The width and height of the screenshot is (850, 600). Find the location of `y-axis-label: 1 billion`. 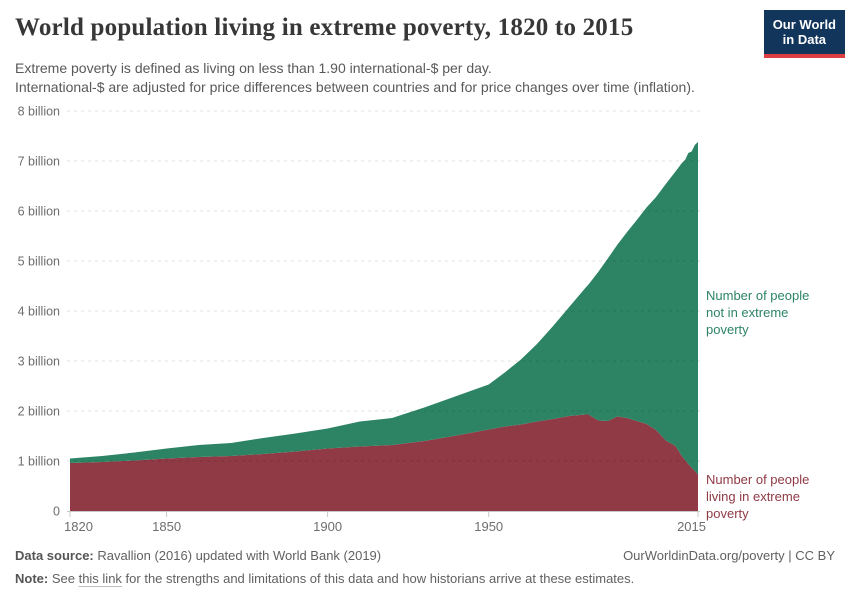

y-axis-label: 1 billion is located at coordinates (39, 462).